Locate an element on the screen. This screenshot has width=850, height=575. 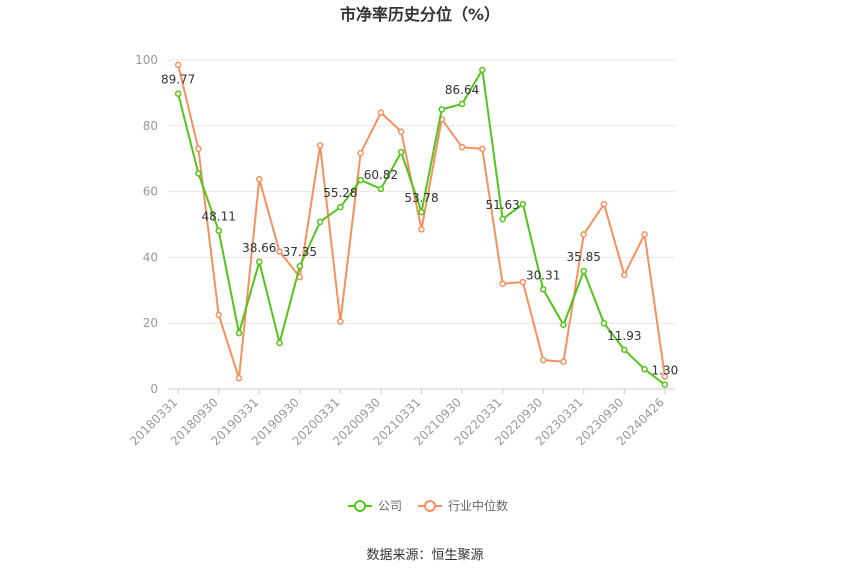
data-label: 37.35 is located at coordinates (300, 252).